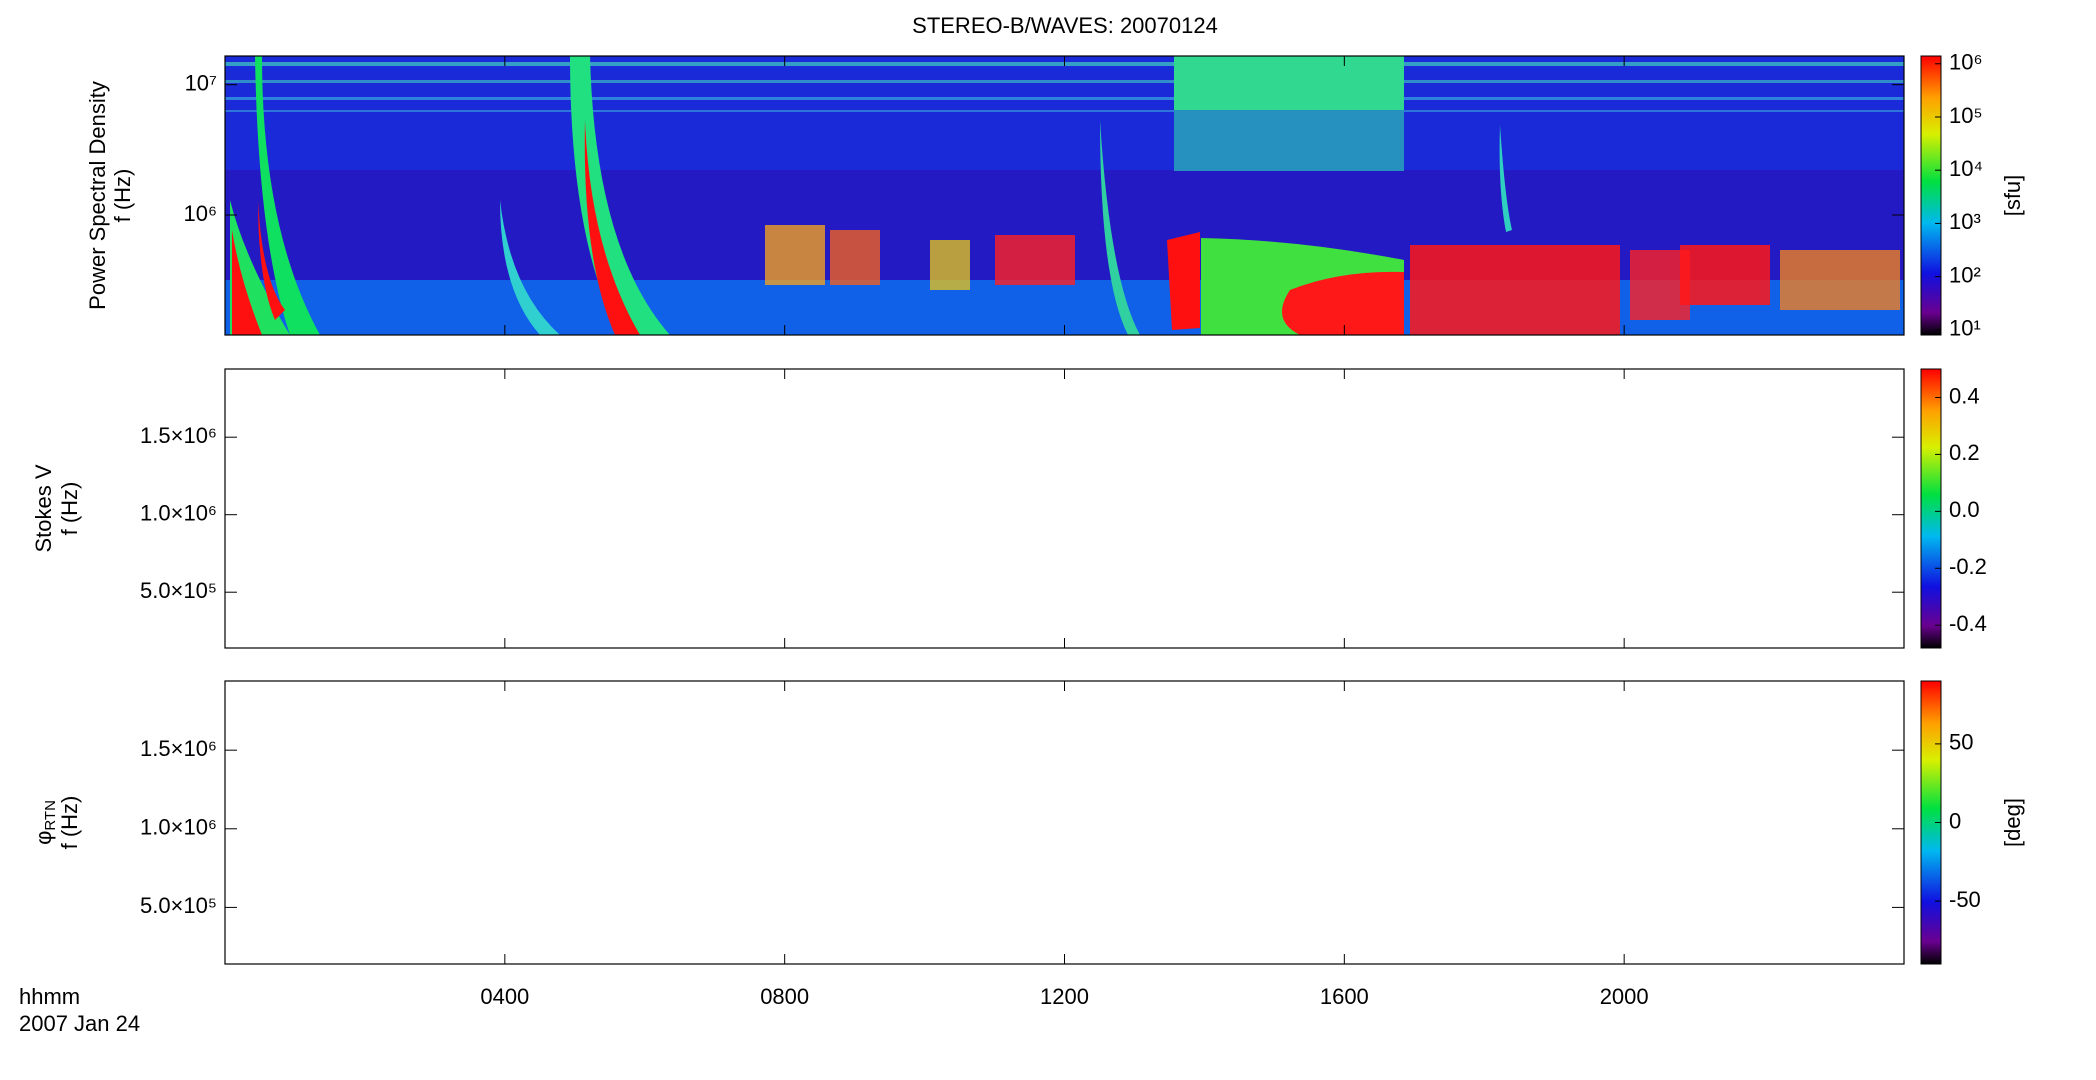 Image resolution: width=2096 pixels, height=1080 pixels. I want to click on x-tick-label: 0400, so click(504, 996).